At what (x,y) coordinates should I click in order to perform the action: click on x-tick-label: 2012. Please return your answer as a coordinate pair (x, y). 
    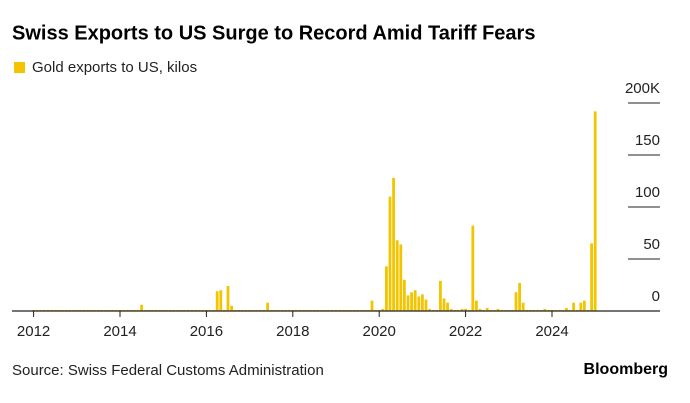
    Looking at the image, I should click on (33, 331).